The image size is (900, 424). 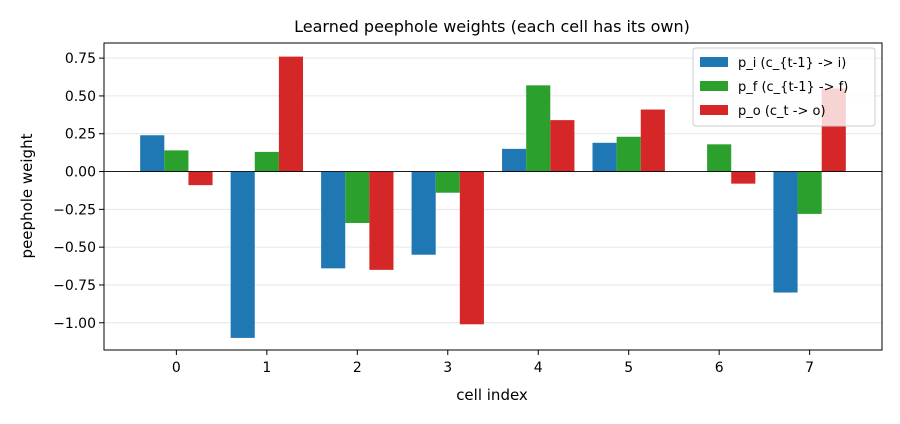 What do you see at coordinates (628, 368) in the screenshot?
I see `x-tick-label: 5` at bounding box center [628, 368].